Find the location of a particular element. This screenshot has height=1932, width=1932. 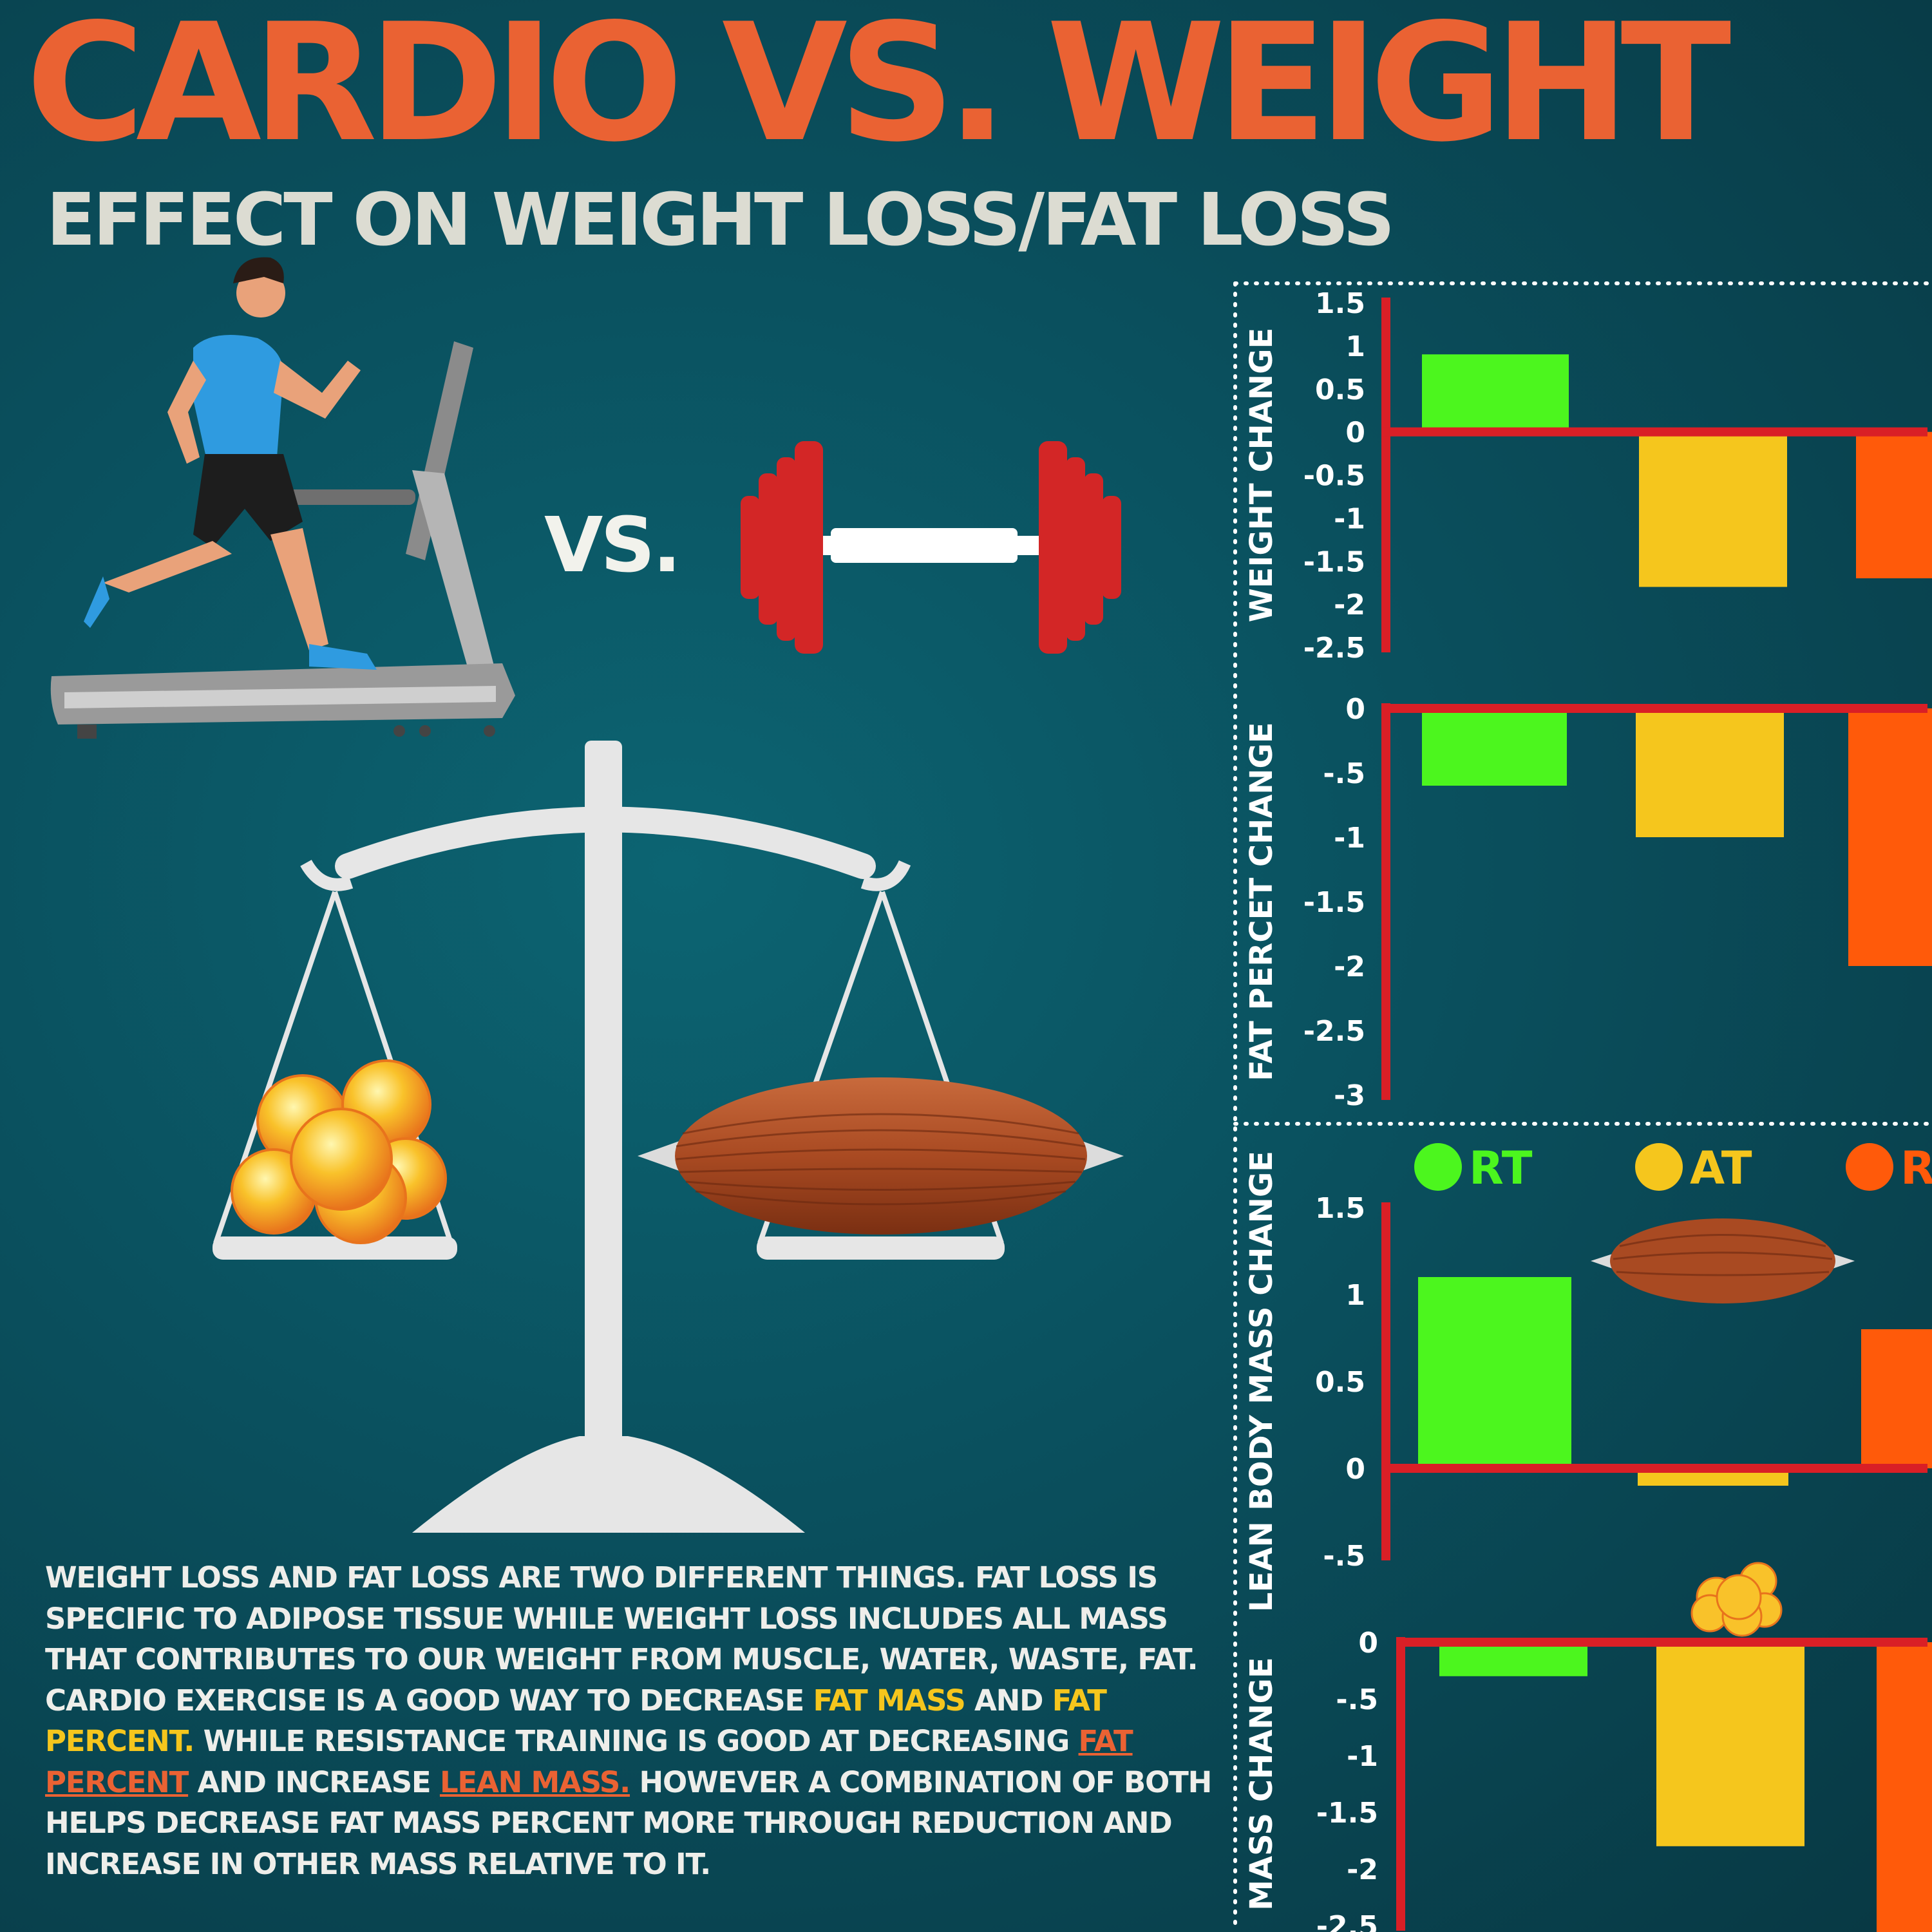

highlight-fat-percent-2: FAT PERCENT is located at coordinates (589, 1762).